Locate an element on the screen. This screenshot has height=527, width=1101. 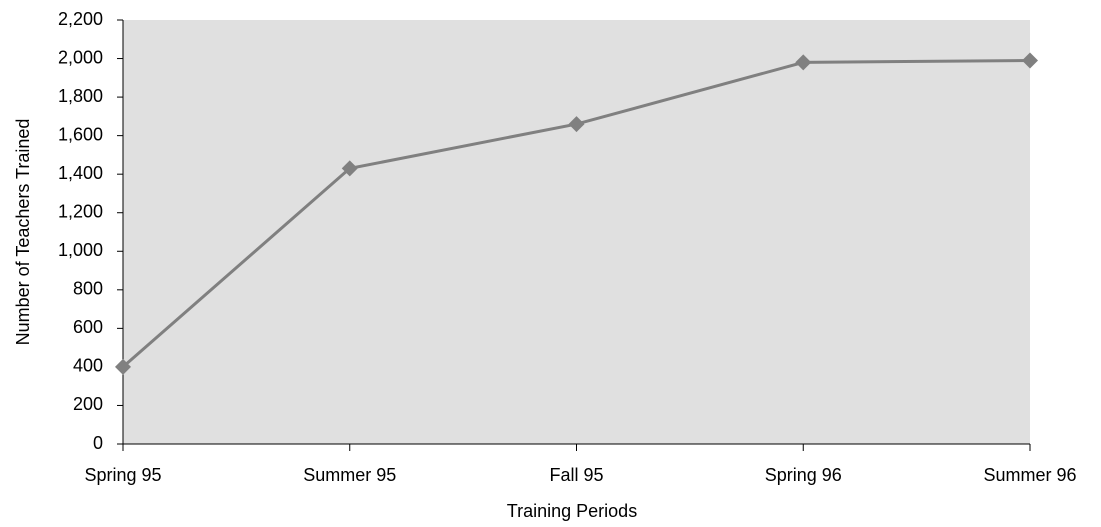
y-tick-label: 400 is located at coordinates (88, 366).